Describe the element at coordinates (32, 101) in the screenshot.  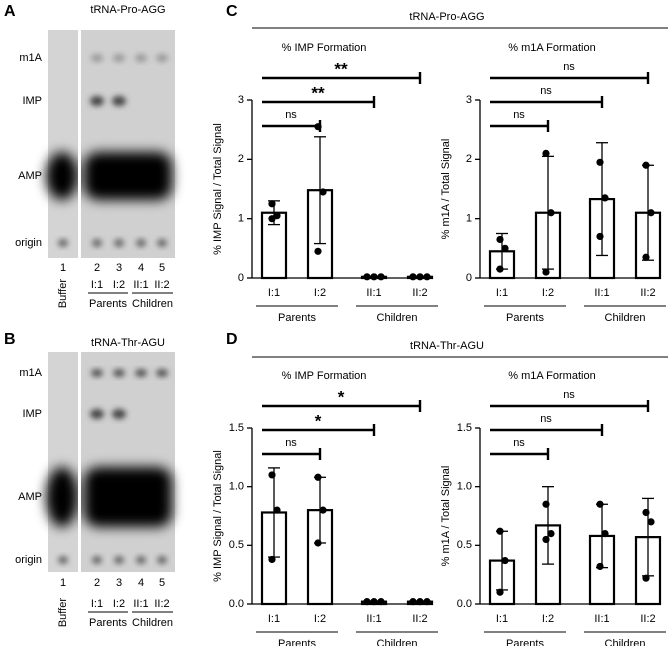
I see `gel-row-label: IMP` at that location.